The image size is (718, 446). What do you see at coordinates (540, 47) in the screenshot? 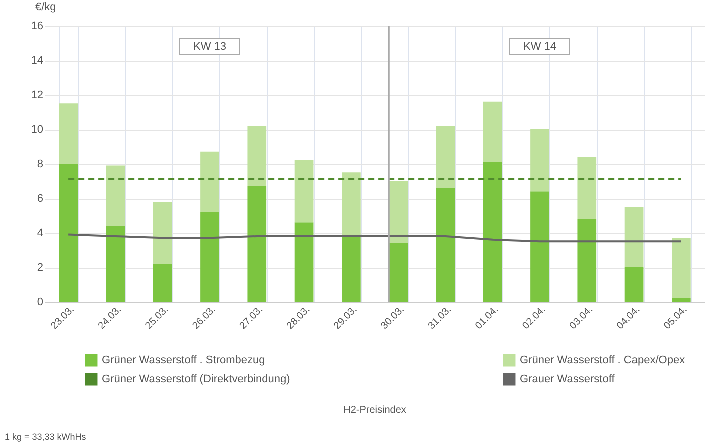
I see `annotation: KW 14` at bounding box center [540, 47].